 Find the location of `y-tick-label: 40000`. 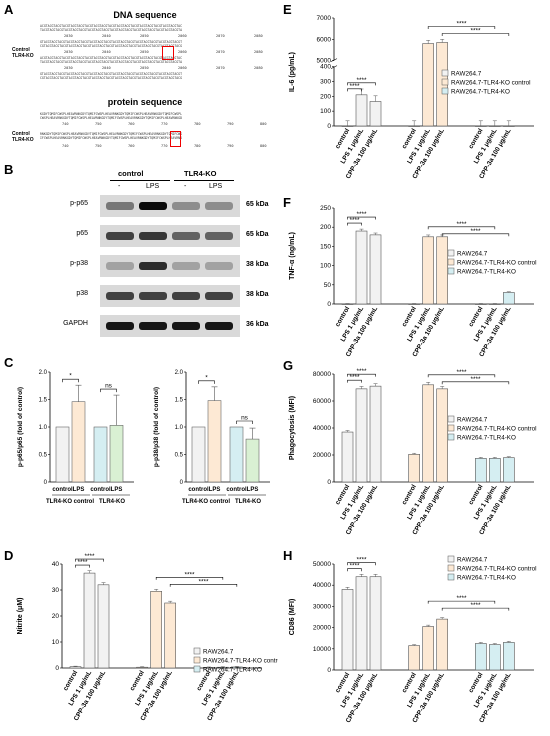

y-tick-label: 40000 is located at coordinates (322, 428).